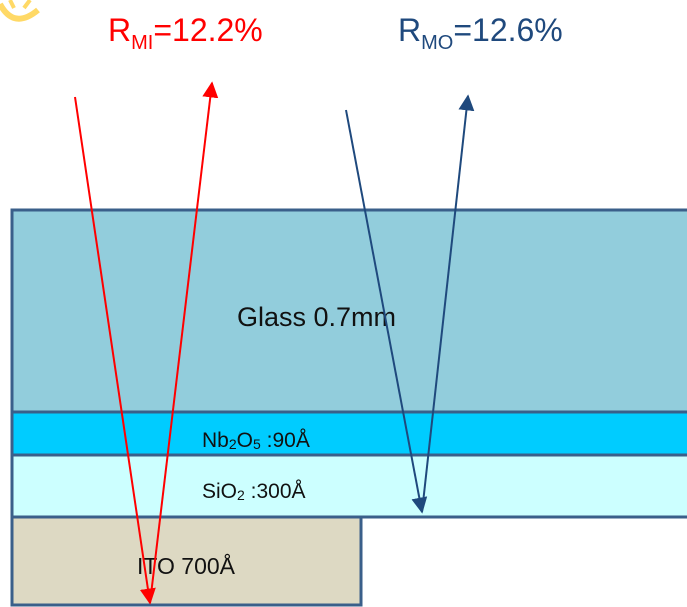  I want to click on ito-layer, so click(186, 561).